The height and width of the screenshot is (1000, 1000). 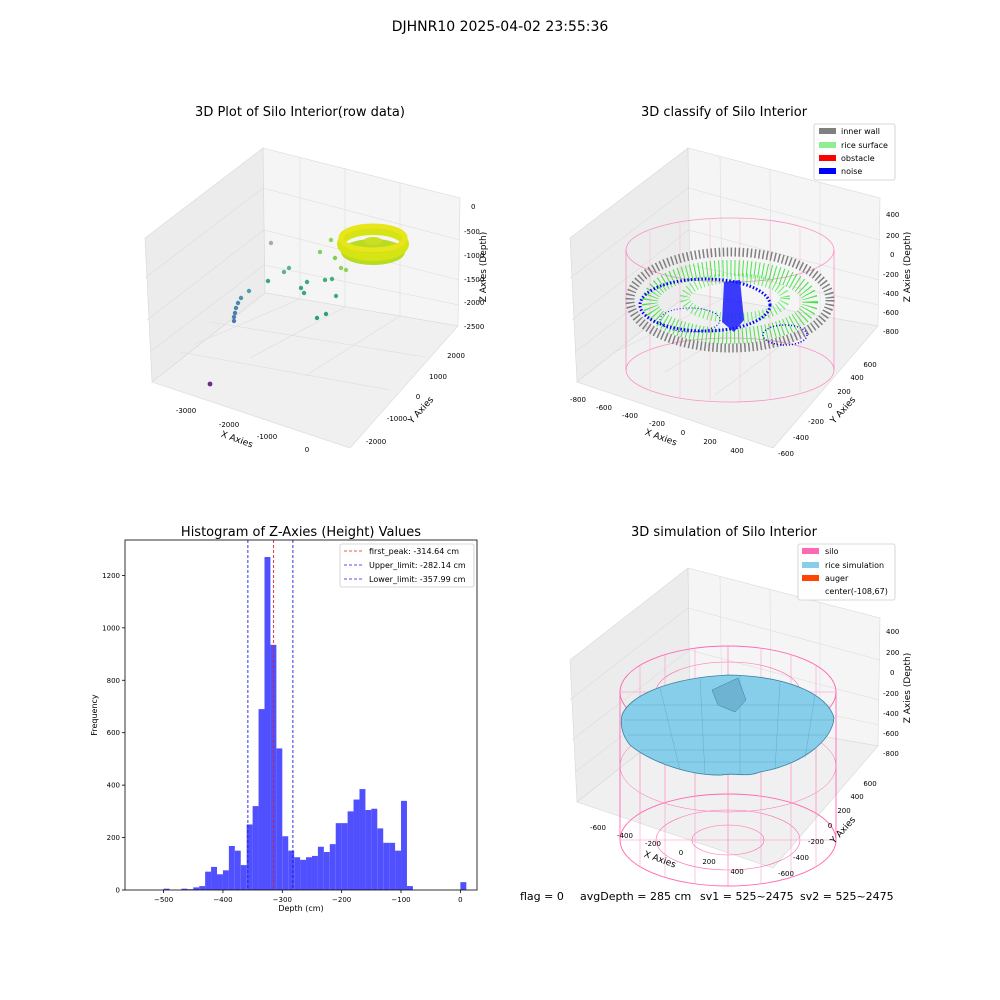 I want to click on simulation-ytick: 400, so click(x=856, y=797).